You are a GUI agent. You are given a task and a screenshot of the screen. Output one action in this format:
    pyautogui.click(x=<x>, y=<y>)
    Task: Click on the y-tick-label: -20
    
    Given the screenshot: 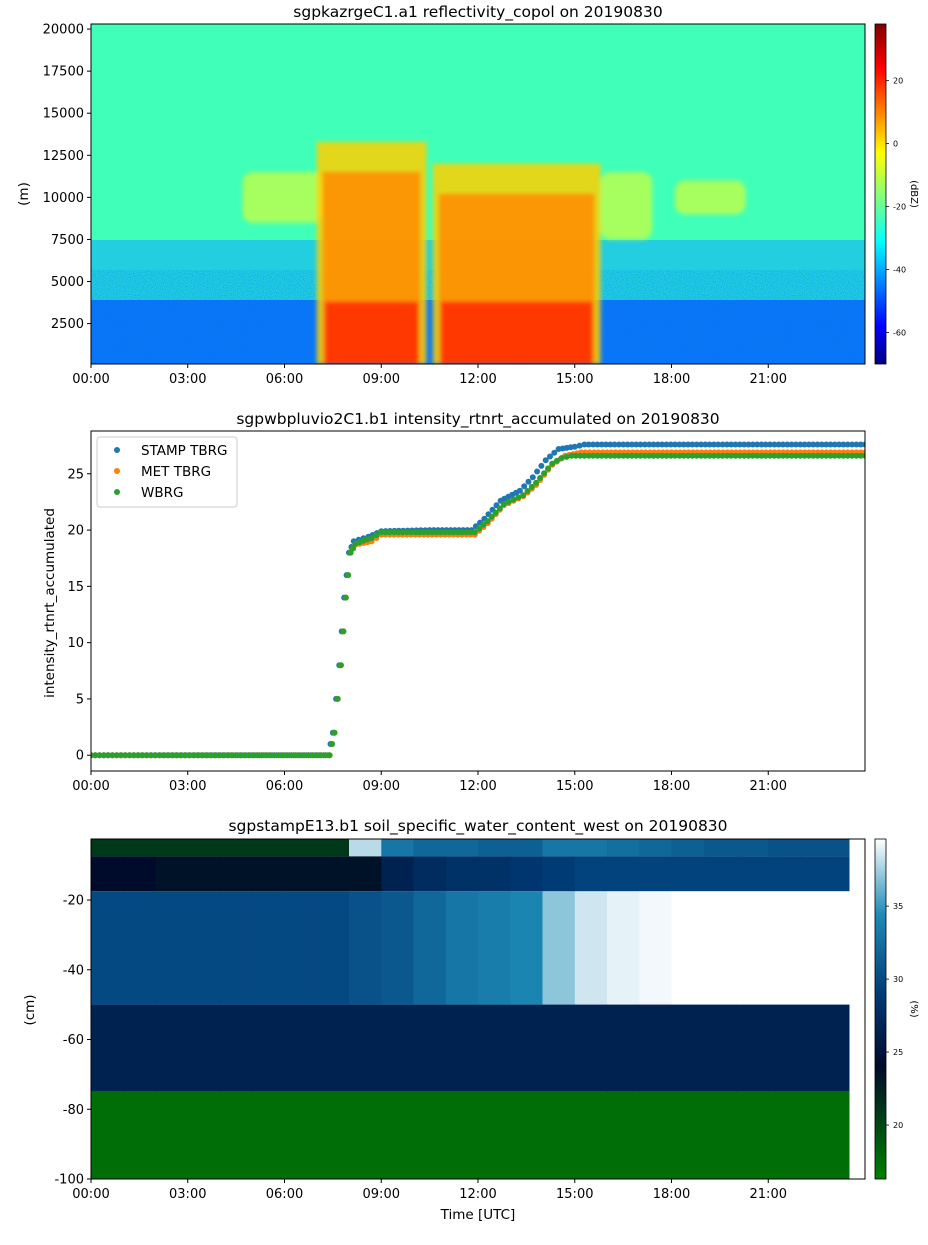 What is the action you would take?
    pyautogui.click(x=73, y=901)
    